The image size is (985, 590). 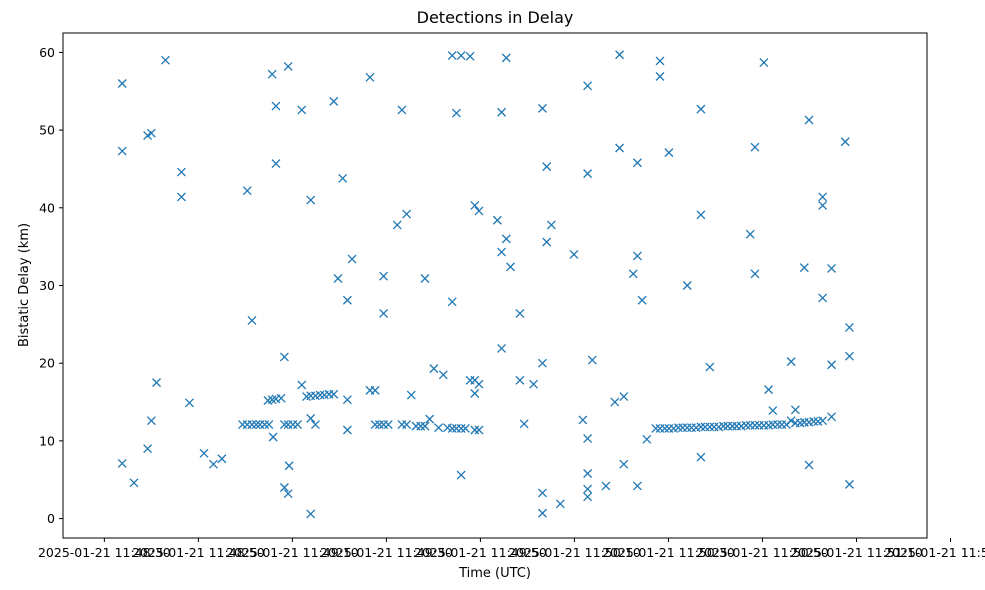 What do you see at coordinates (856, 552) in the screenshot?
I see `x-tick-label: 2025-01-21 11:51:10` at bounding box center [856, 552].